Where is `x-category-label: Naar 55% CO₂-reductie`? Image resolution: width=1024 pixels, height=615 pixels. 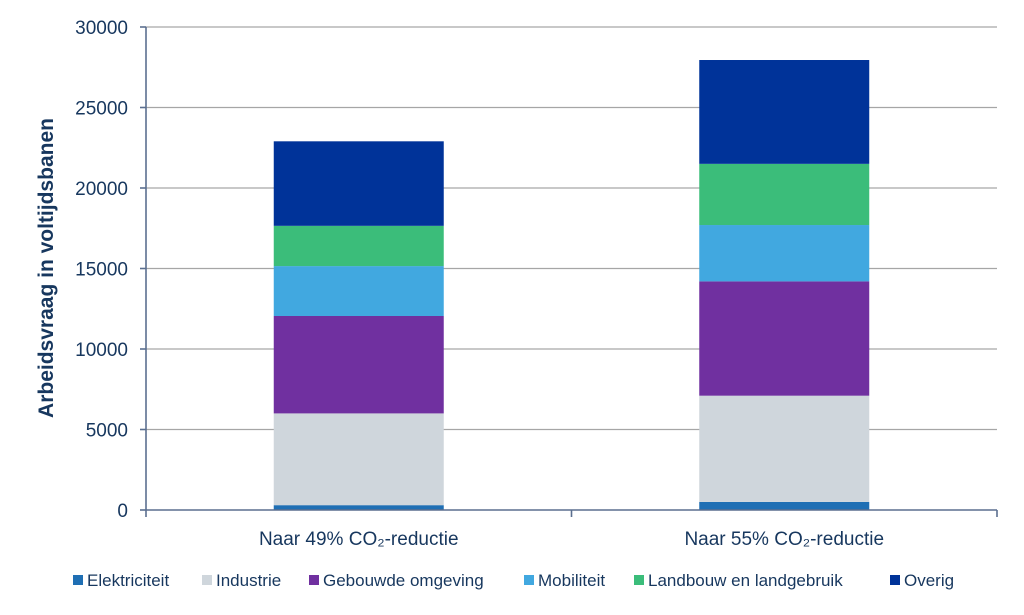
x-category-label: Naar 55% CO₂-reductie is located at coordinates (784, 539).